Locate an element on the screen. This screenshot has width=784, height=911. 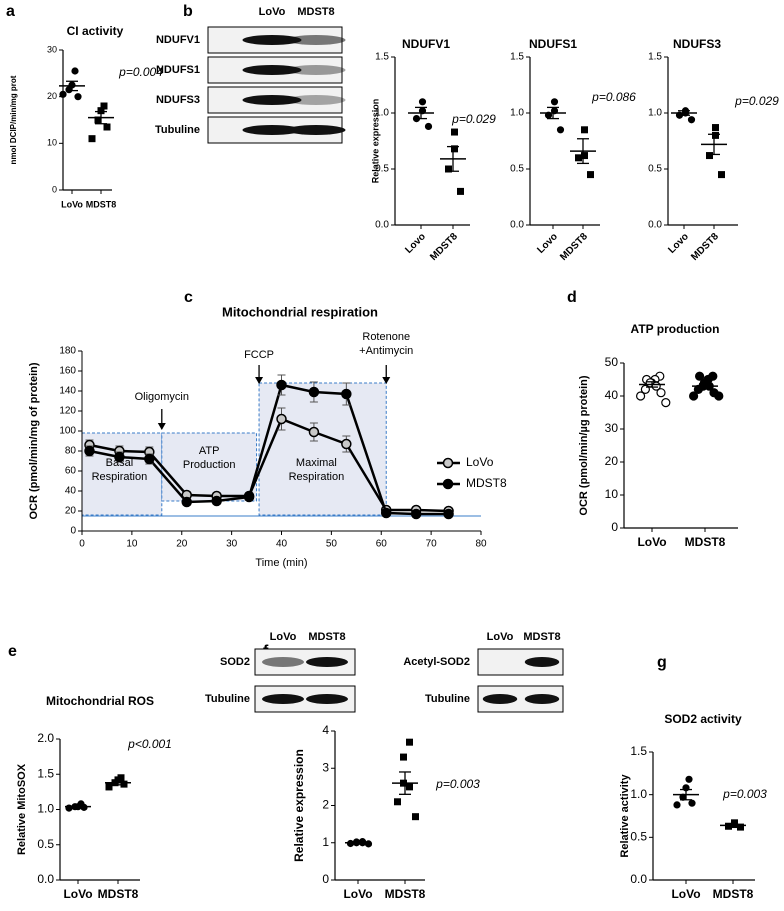
lane-label: LoVo is located at coordinates (272, 12).